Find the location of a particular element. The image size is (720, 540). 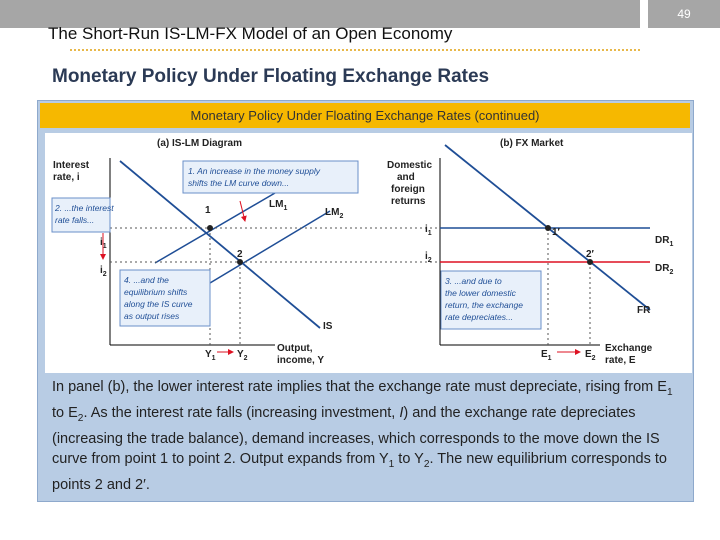

curve-label: DR1 is located at coordinates (664, 241).